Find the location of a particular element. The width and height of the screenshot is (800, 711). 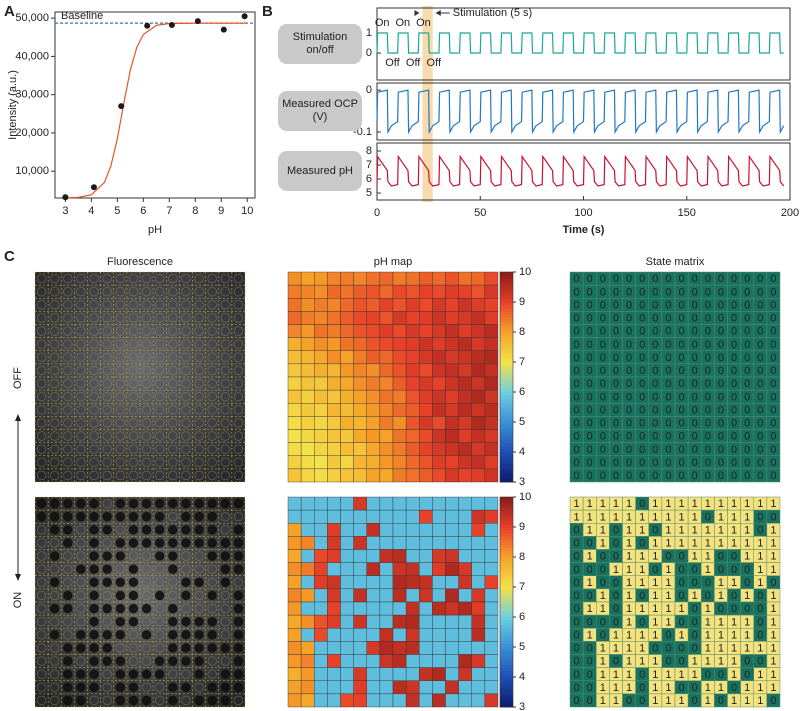

panel-label: B is located at coordinates (267, 11).